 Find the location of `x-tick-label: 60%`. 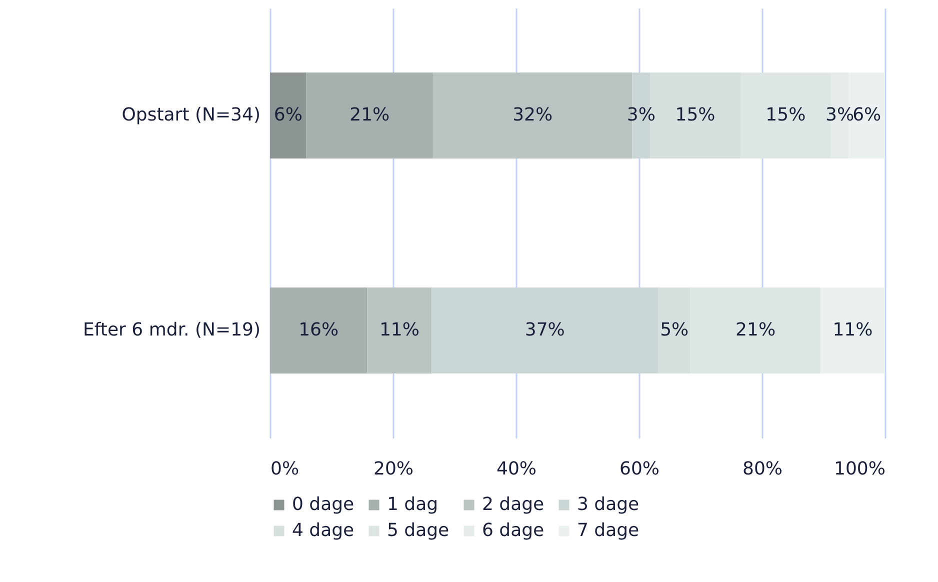

x-tick-label: 60% is located at coordinates (639, 469).